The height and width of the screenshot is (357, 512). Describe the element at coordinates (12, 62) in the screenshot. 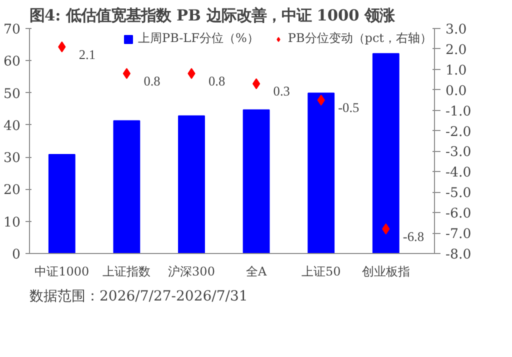

I see `y-tick-label: 60` at that location.